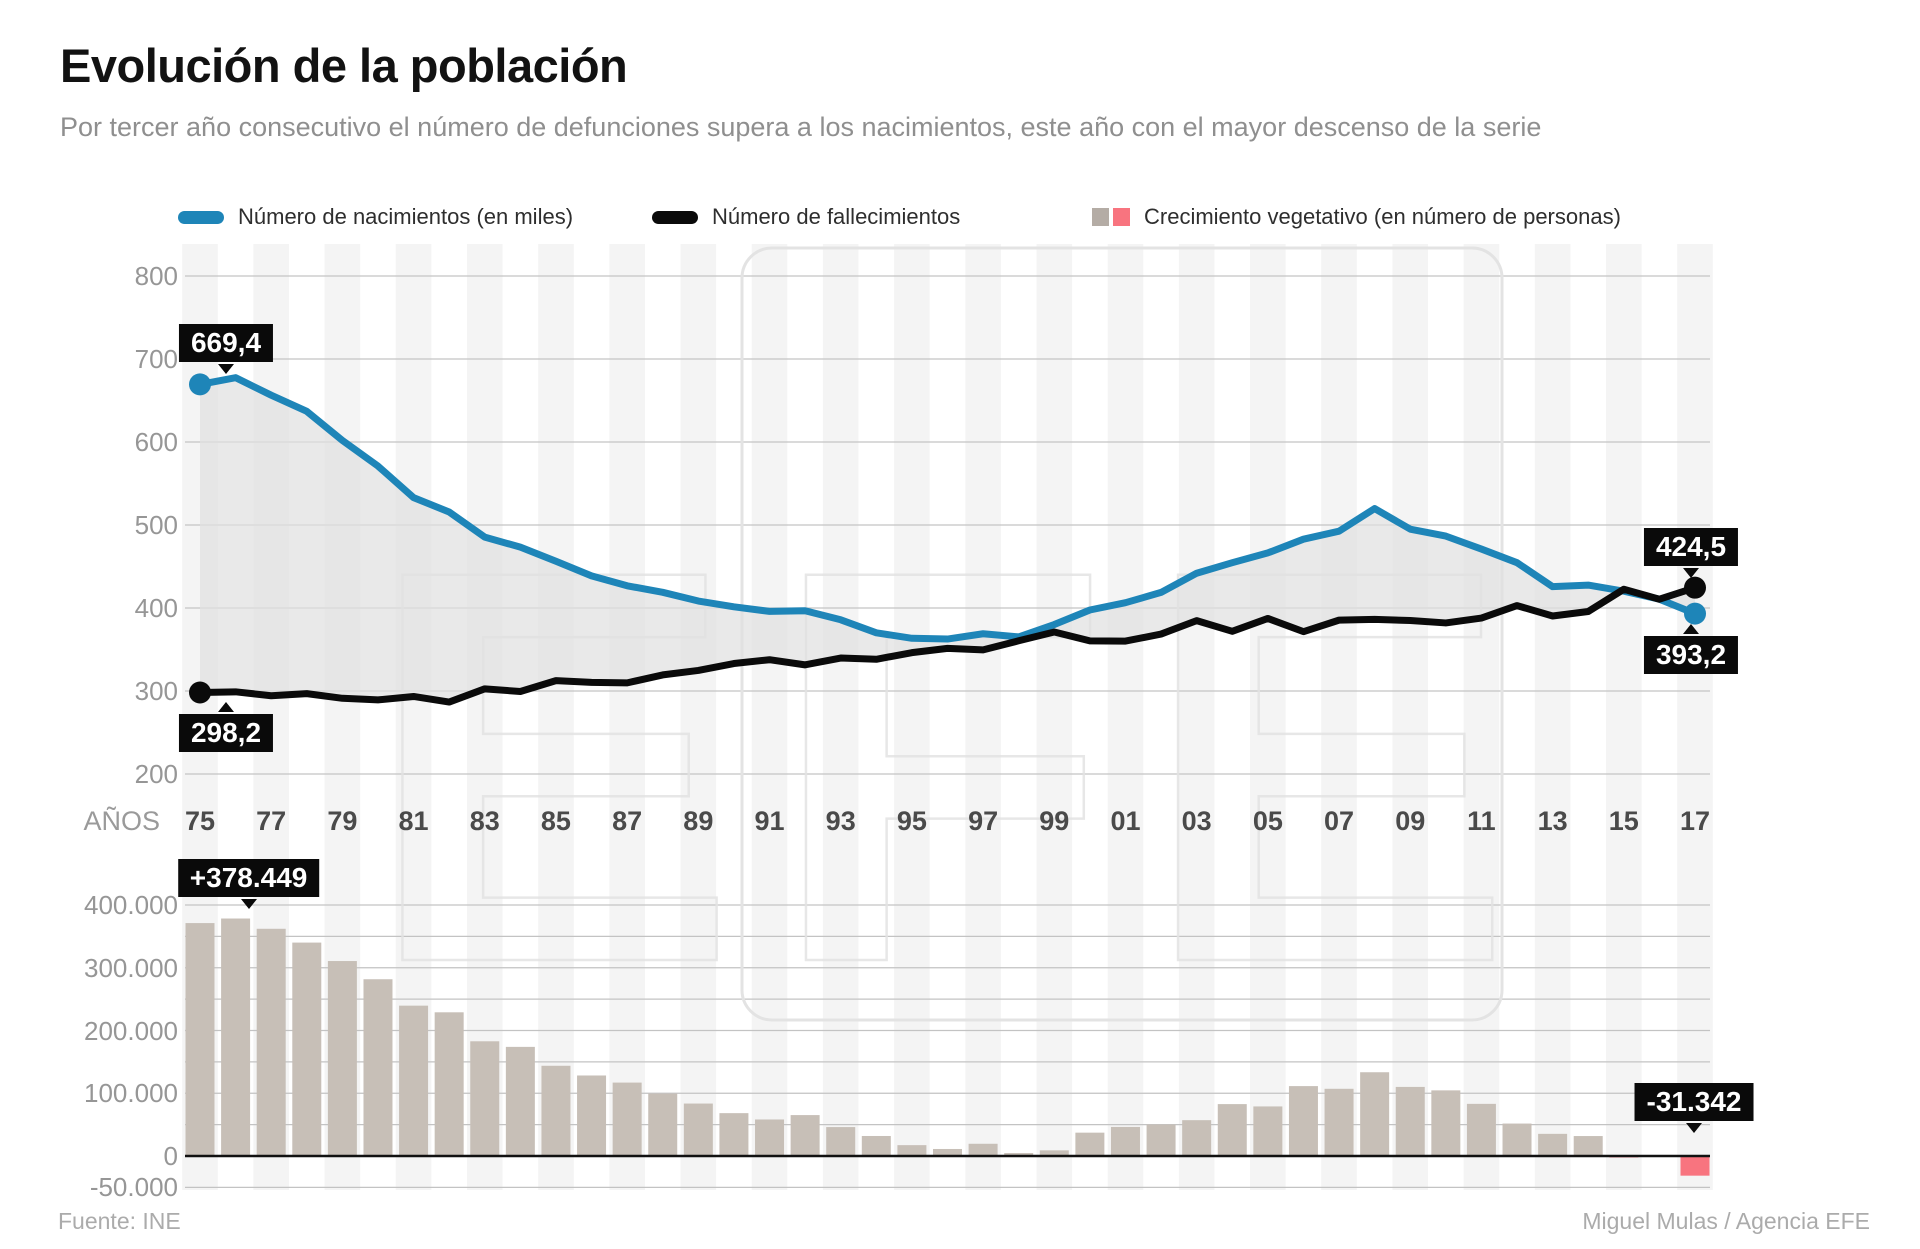 The image size is (1920, 1249). Describe the element at coordinates (836, 216) in the screenshot. I see `legend-label-deaths: Número de fallecimientos` at that location.